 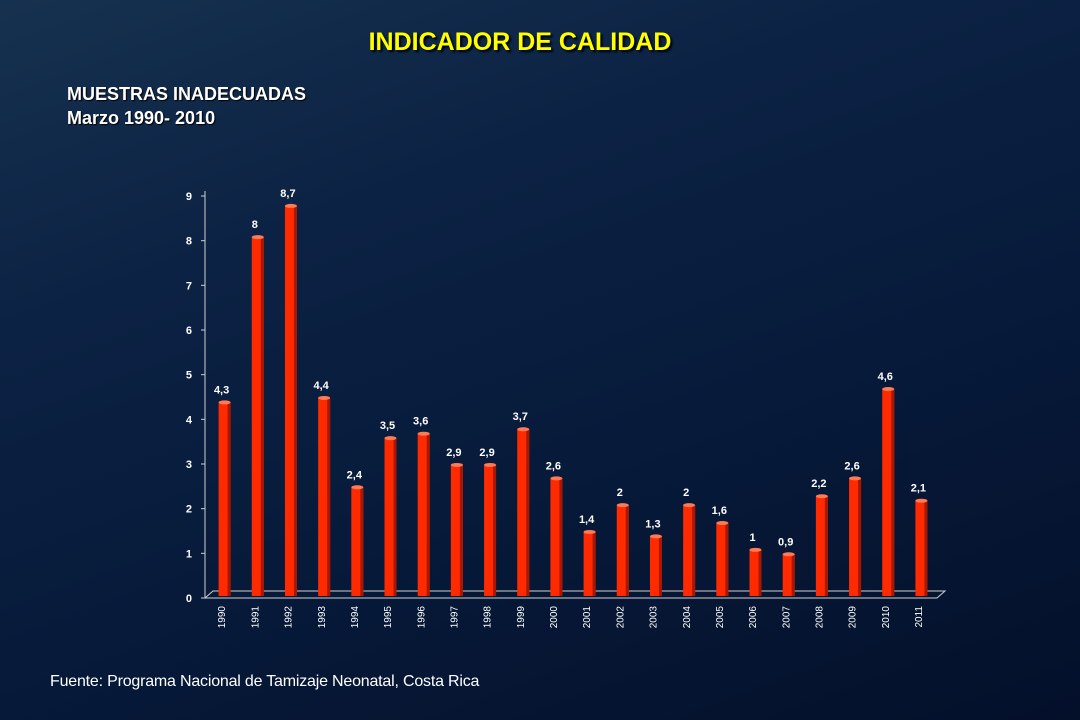 What do you see at coordinates (189, 554) in the screenshot?
I see `y-tick-label: 1` at bounding box center [189, 554].